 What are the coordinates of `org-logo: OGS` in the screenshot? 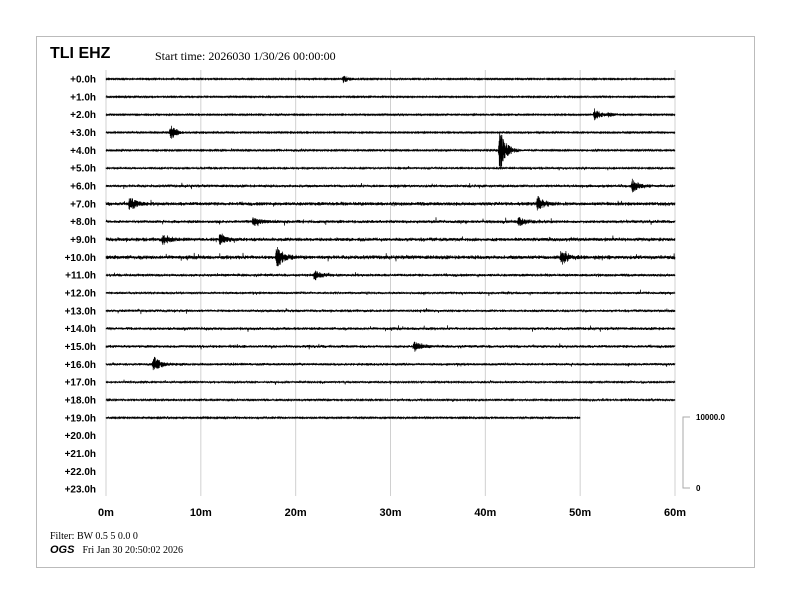 It's located at (62, 550).